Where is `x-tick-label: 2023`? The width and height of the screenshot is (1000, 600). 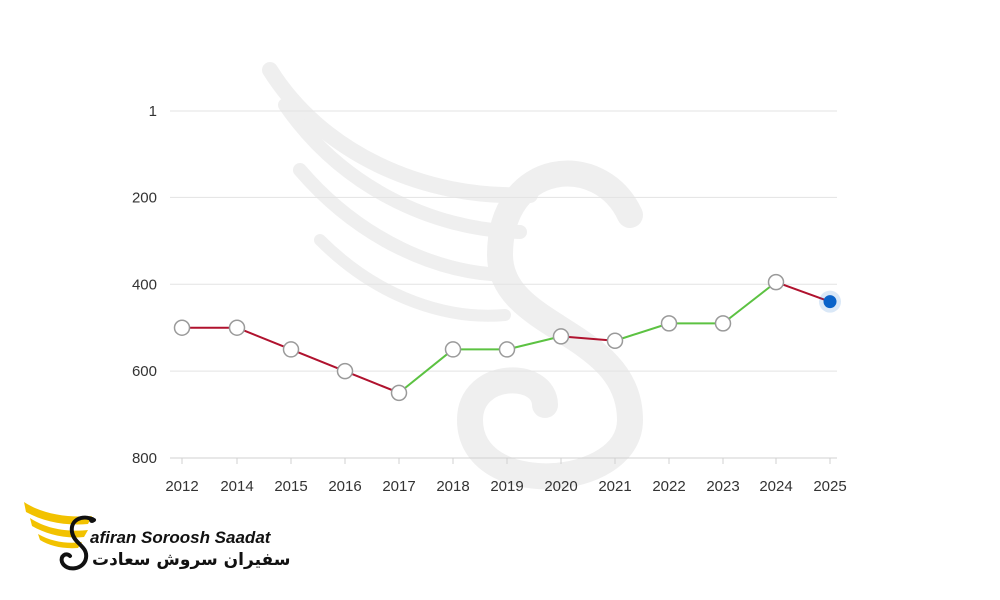 x-tick-label: 2023 is located at coordinates (722, 486).